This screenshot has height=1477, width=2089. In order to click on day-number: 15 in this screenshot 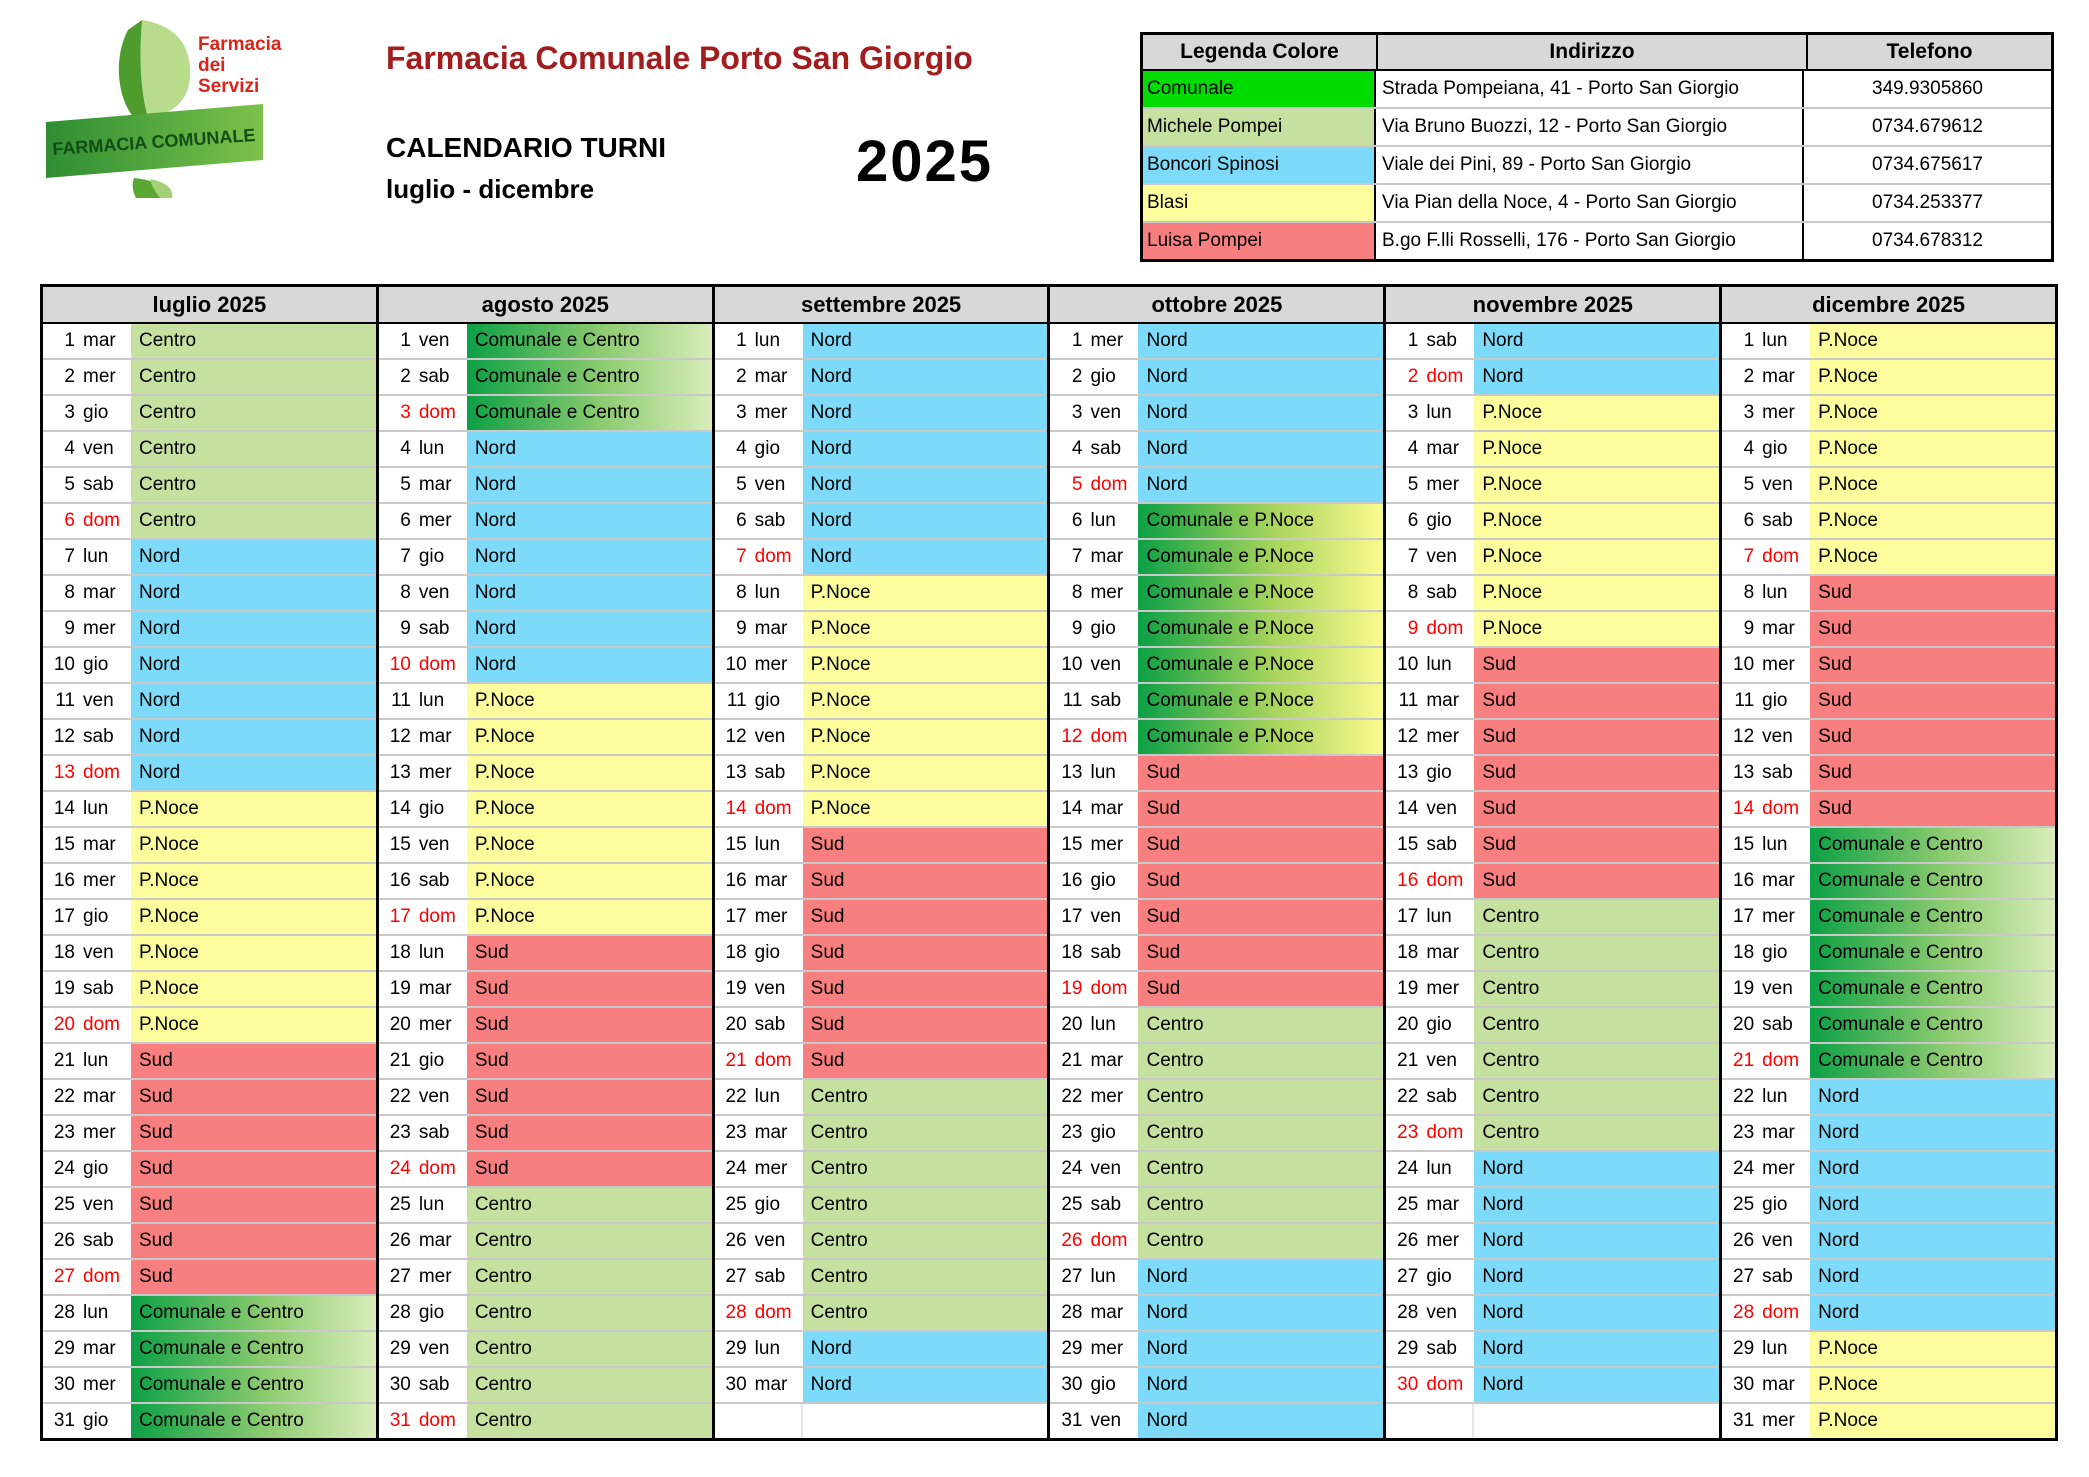, I will do `click(400, 844)`.